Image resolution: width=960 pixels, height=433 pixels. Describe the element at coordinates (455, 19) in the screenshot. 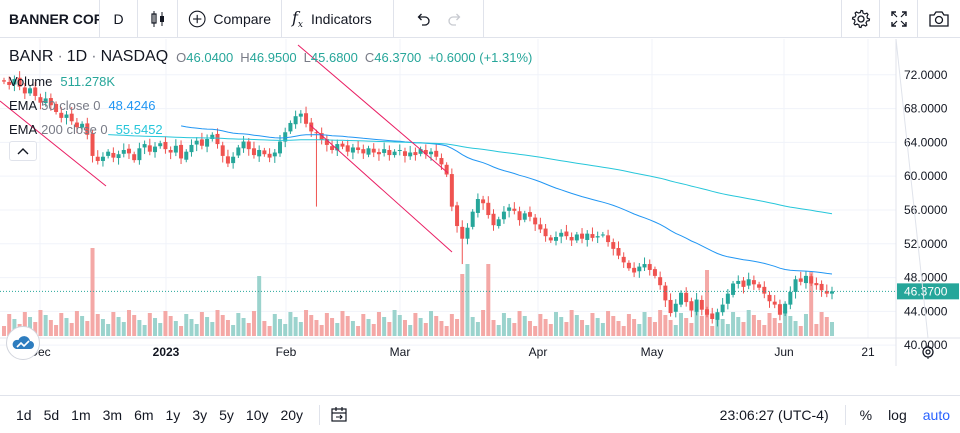

I see `redo-icon` at that location.